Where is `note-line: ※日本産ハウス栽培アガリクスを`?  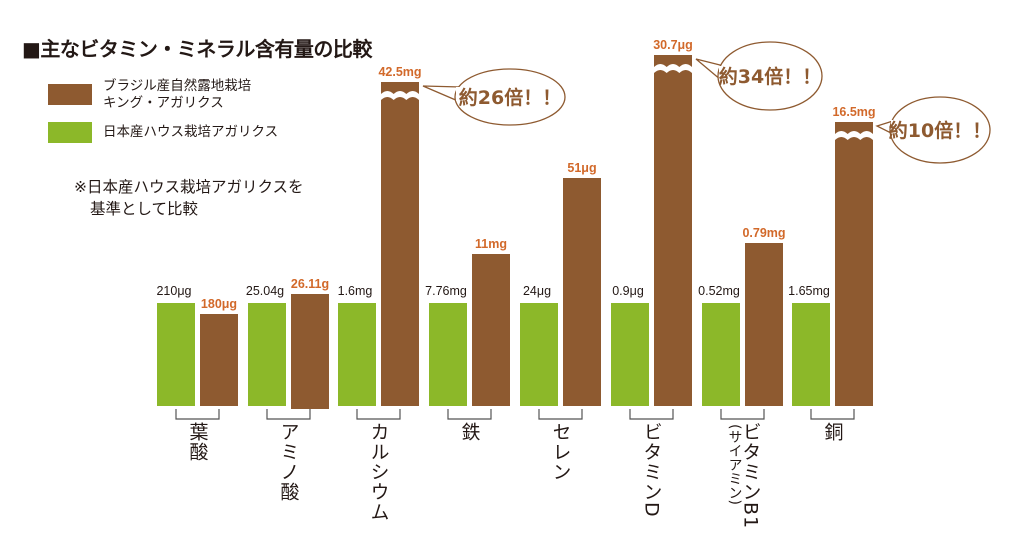
note-line: ※日本産ハウス栽培アガリクスを is located at coordinates (189, 187).